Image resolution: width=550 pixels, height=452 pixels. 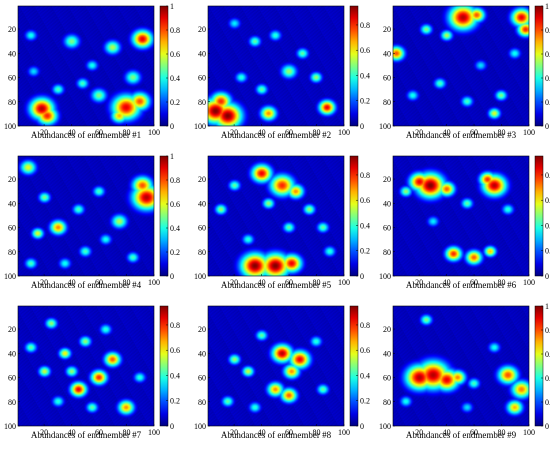 I want to click on panel-caption: Abundances of endmember #1, so click(x=86, y=135).